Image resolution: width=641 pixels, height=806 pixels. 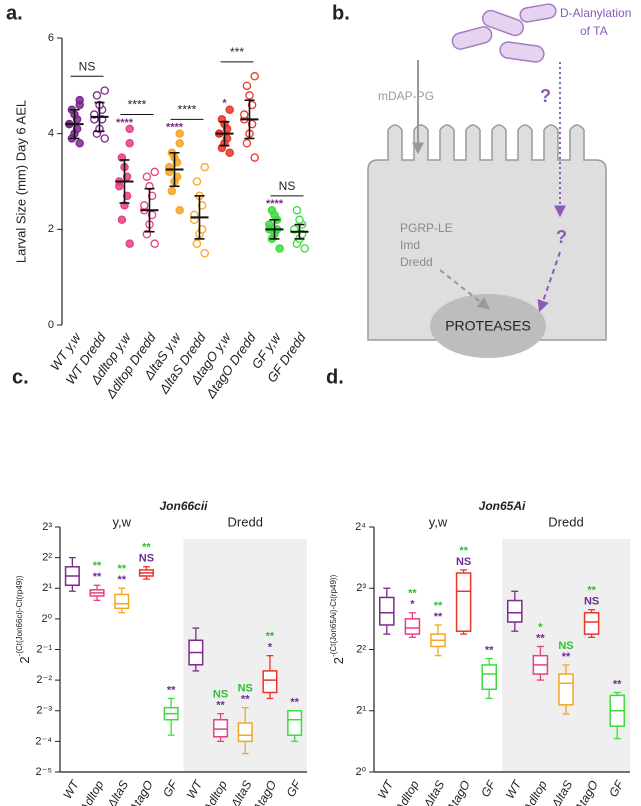 What do you see at coordinates (44, 680) in the screenshot?
I see `y-tick-label: 2⁻²` at bounding box center [44, 680].